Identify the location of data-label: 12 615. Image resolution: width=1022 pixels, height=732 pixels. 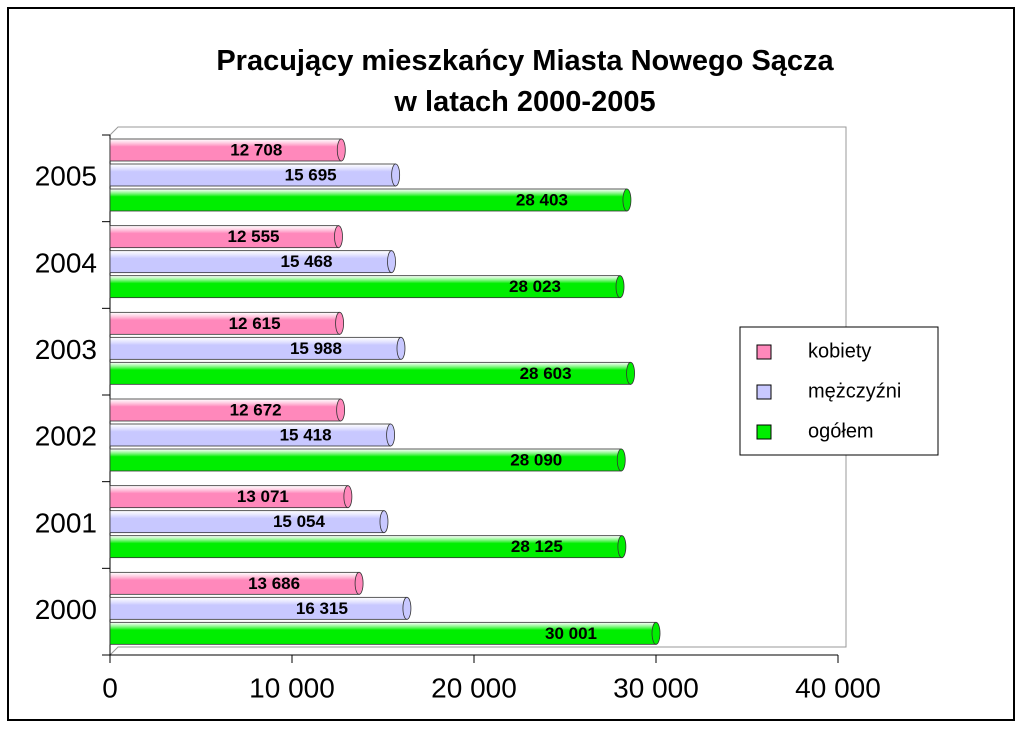
(255, 323).